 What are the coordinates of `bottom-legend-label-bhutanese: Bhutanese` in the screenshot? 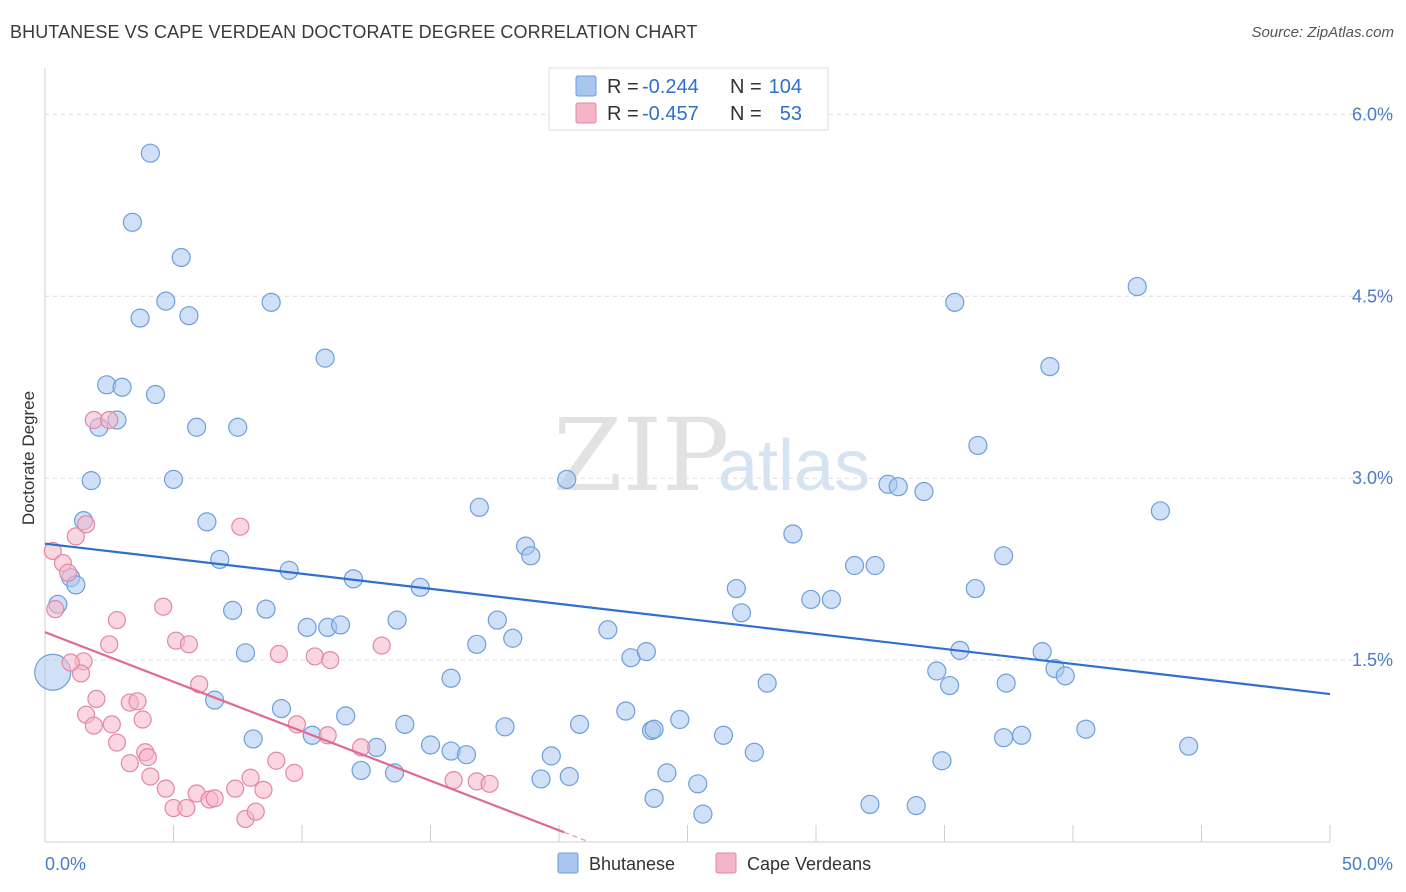 It's located at (632, 864).